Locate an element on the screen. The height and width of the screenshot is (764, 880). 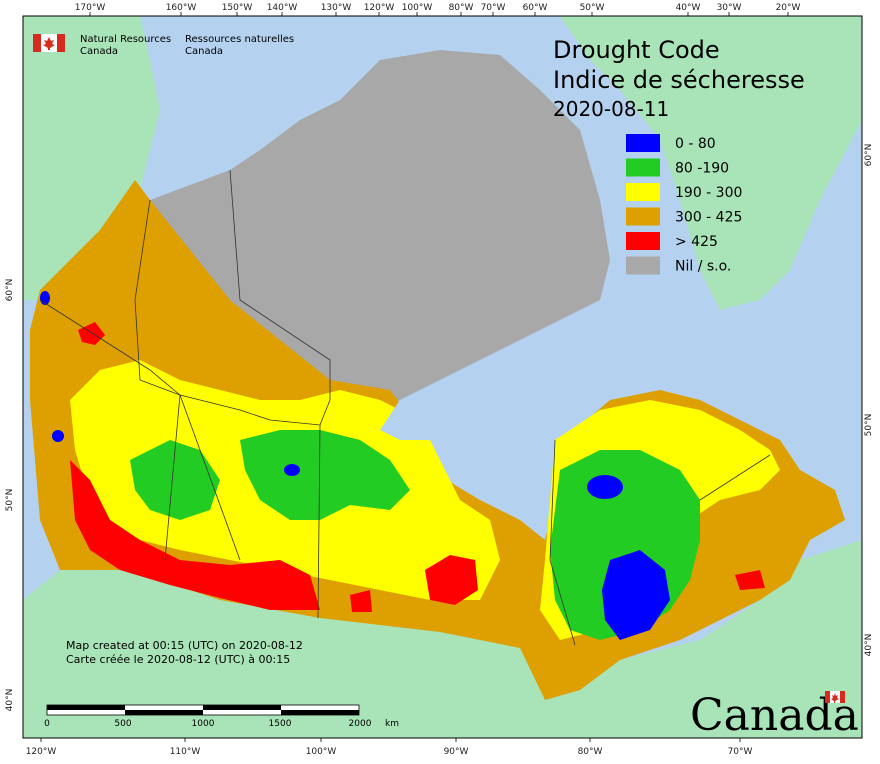
title-fr: Indice de sécheresse is located at coordinates (679, 80).